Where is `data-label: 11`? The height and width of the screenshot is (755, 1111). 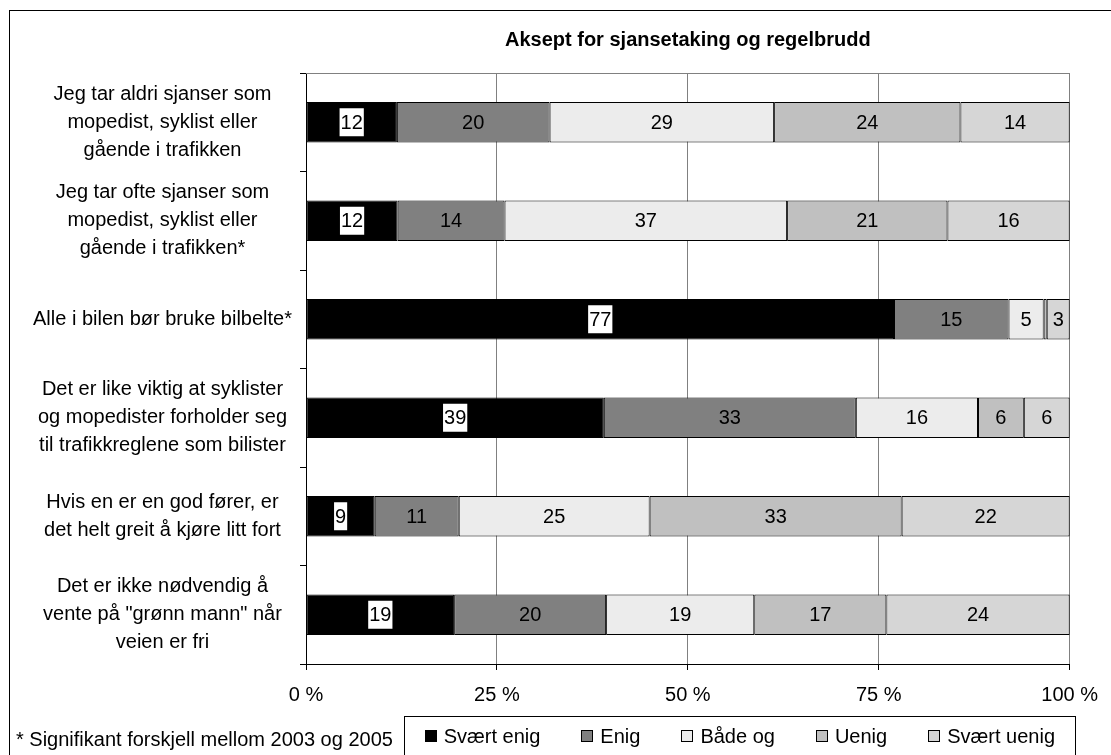 data-label: 11 is located at coordinates (417, 515).